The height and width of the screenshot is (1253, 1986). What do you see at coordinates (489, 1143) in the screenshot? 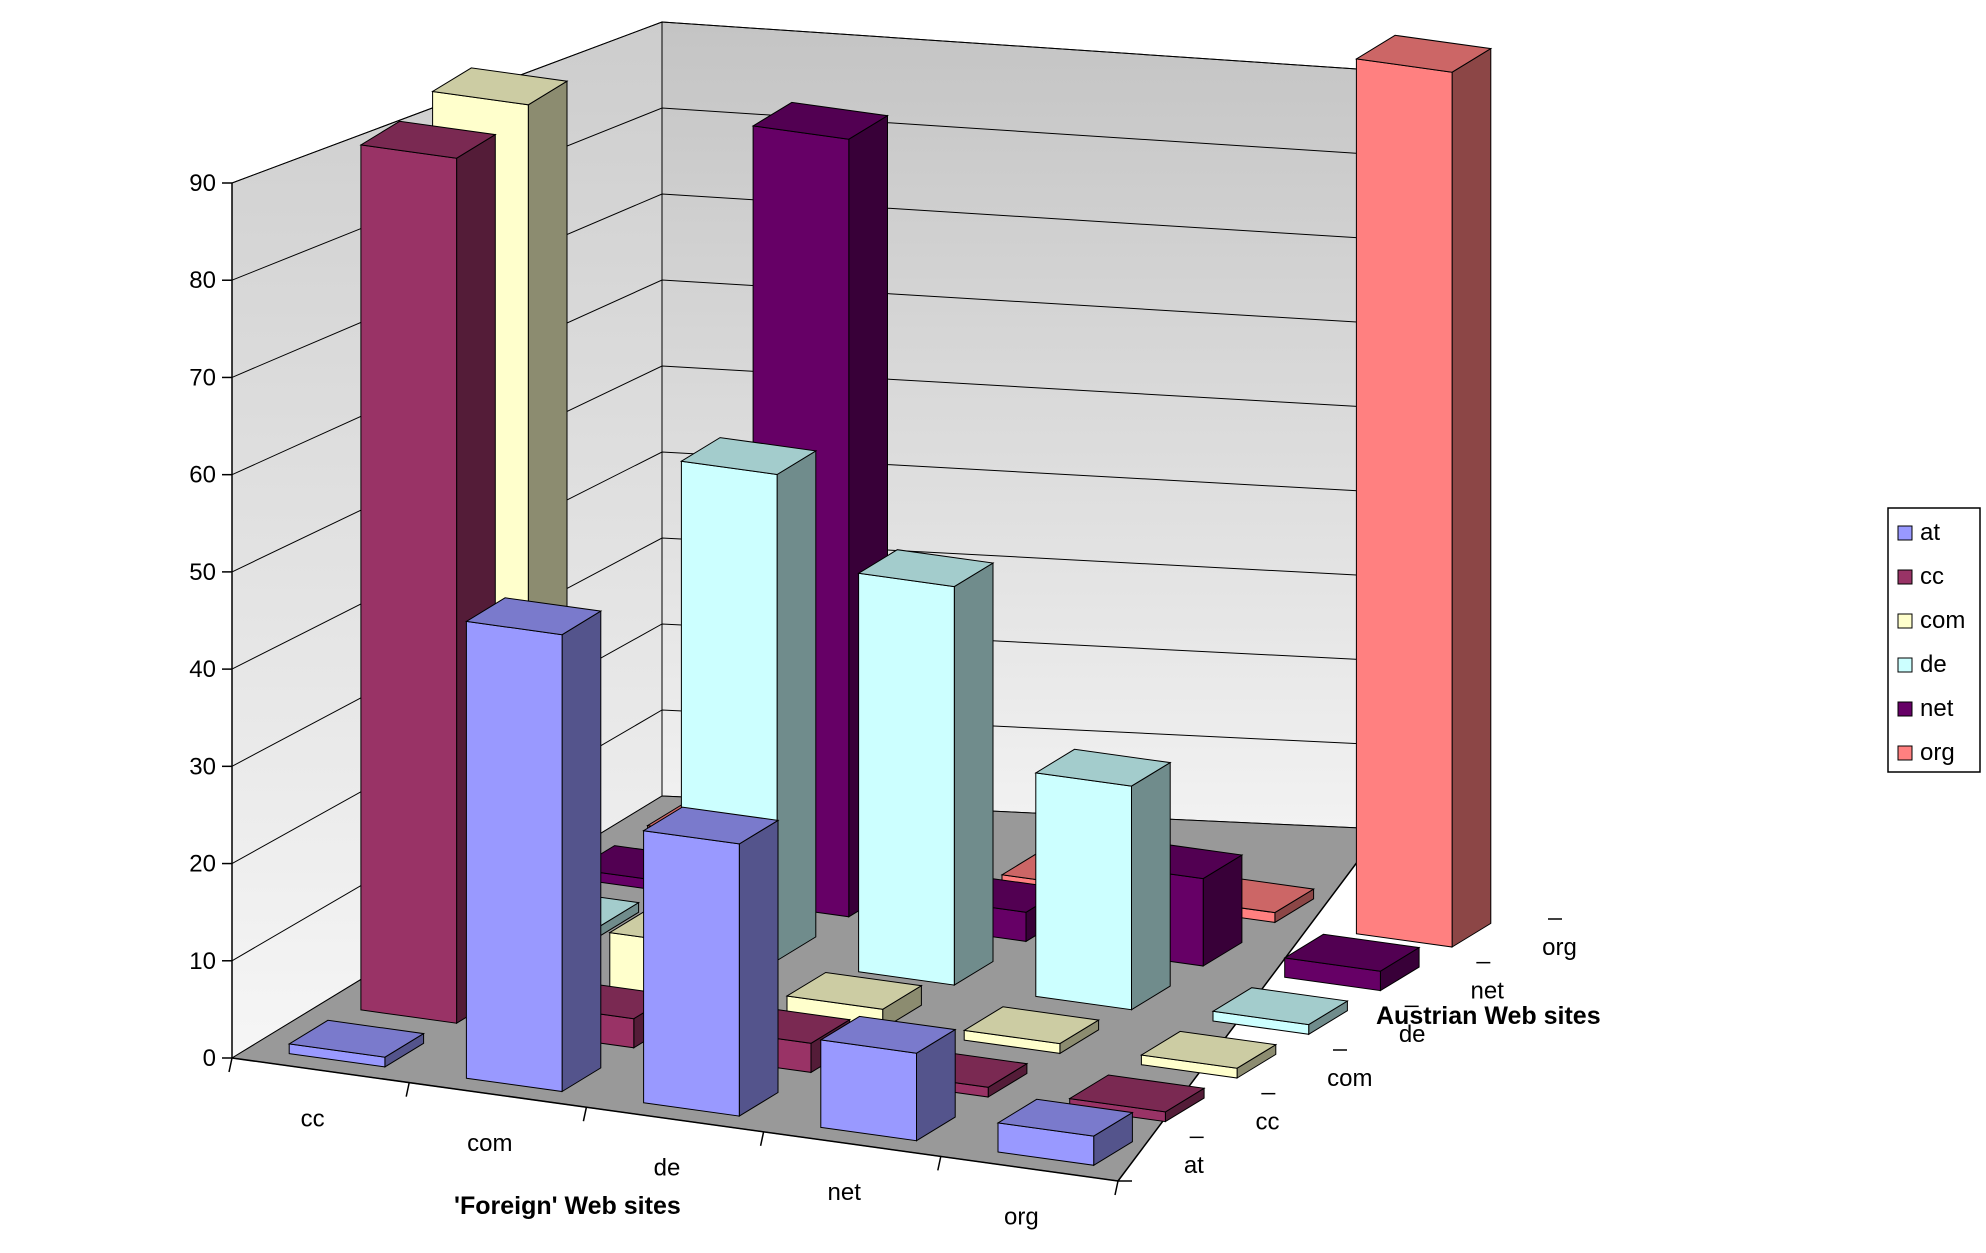
I see `x-tick-label-com: com` at bounding box center [489, 1143].